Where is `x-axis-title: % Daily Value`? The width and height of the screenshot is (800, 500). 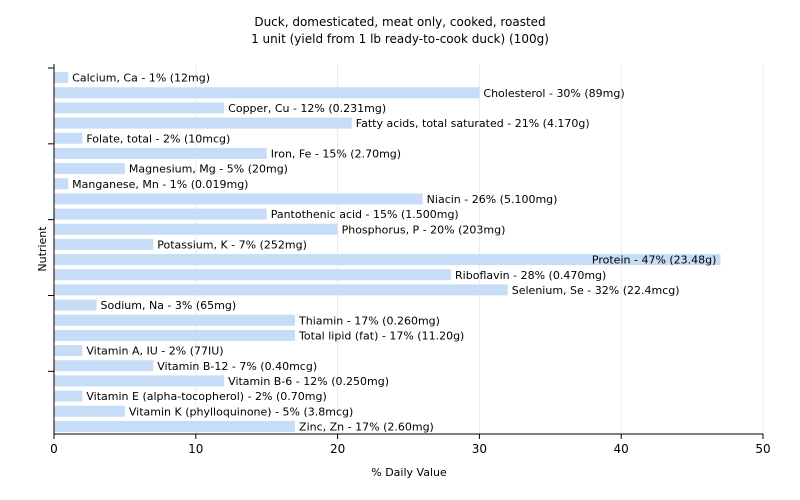
x-axis-title: % Daily Value is located at coordinates (409, 472).